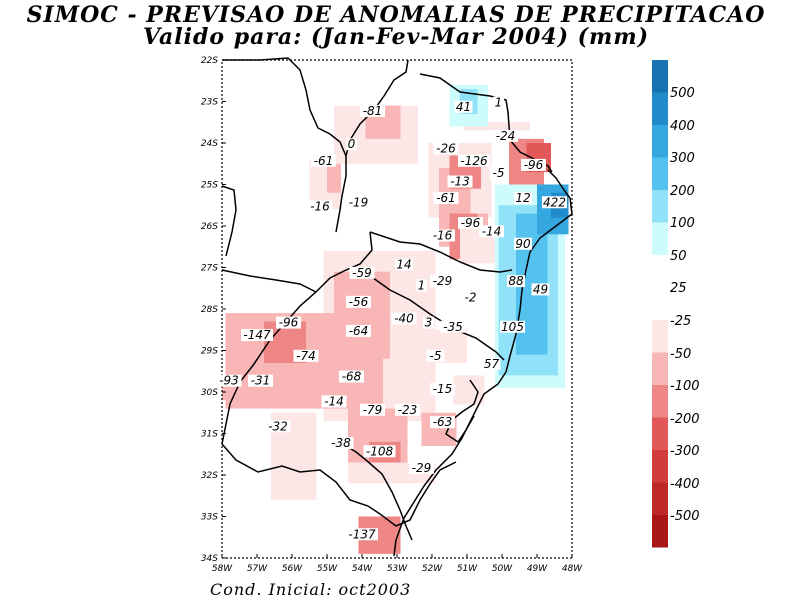 Image resolution: width=792 pixels, height=612 pixels. Describe the element at coordinates (502, 569) in the screenshot. I see `x-tick-label: 50W` at that location.